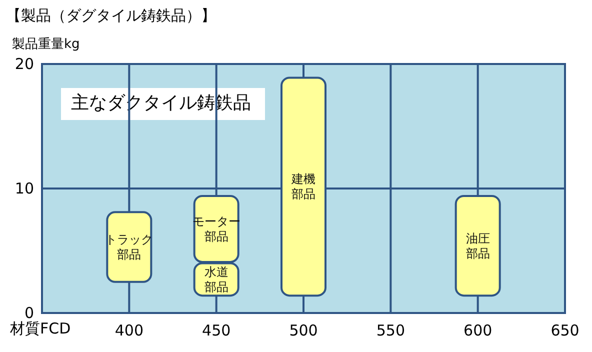 Image resolution: width=592 pixels, height=352 pixels. What do you see at coordinates (565, 331) in the screenshot?
I see `x-tick-label: 650` at bounding box center [565, 331].